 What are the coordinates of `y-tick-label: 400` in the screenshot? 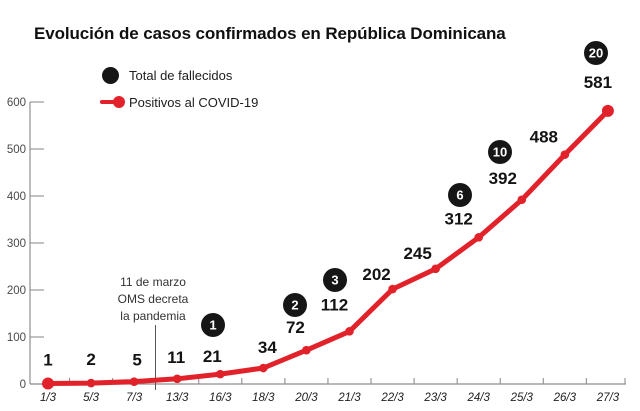 It's located at (16, 197).